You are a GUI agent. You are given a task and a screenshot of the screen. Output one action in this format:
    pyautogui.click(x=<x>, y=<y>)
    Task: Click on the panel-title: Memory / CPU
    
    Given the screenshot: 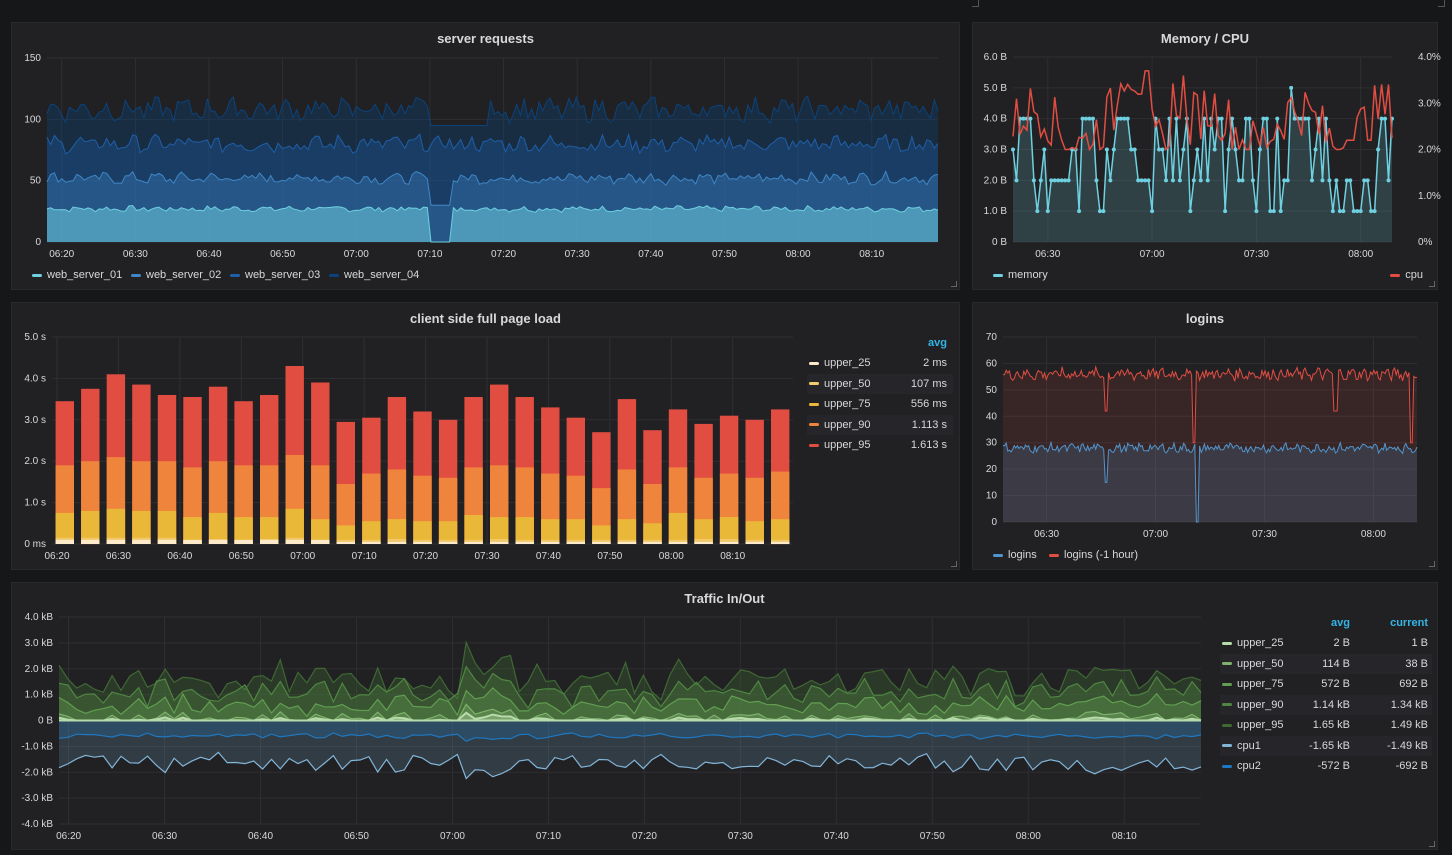 What is the action you would take?
    pyautogui.click(x=1205, y=38)
    